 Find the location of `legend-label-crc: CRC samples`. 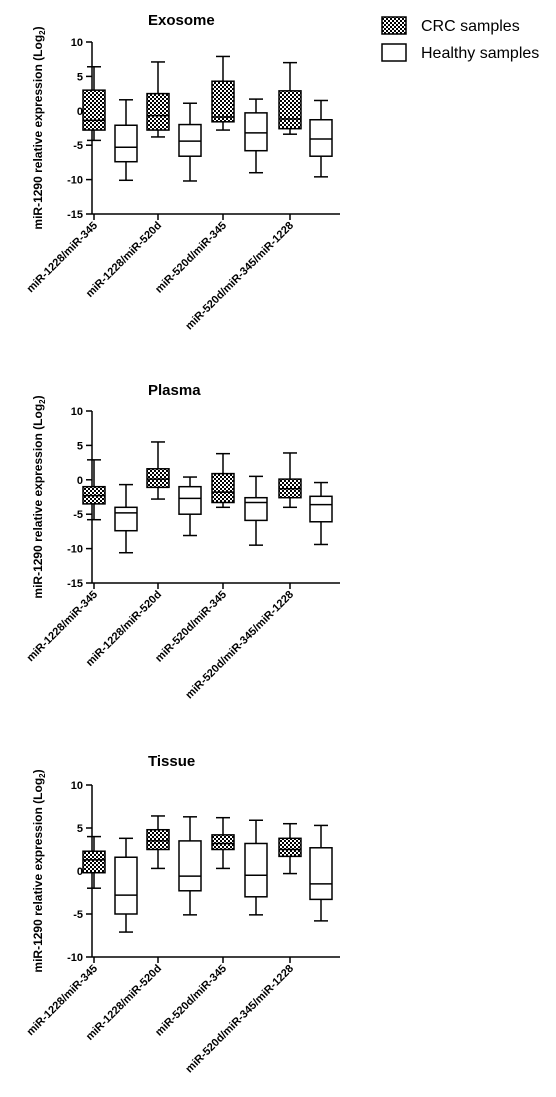

legend-label-crc: CRC samples is located at coordinates (470, 26).